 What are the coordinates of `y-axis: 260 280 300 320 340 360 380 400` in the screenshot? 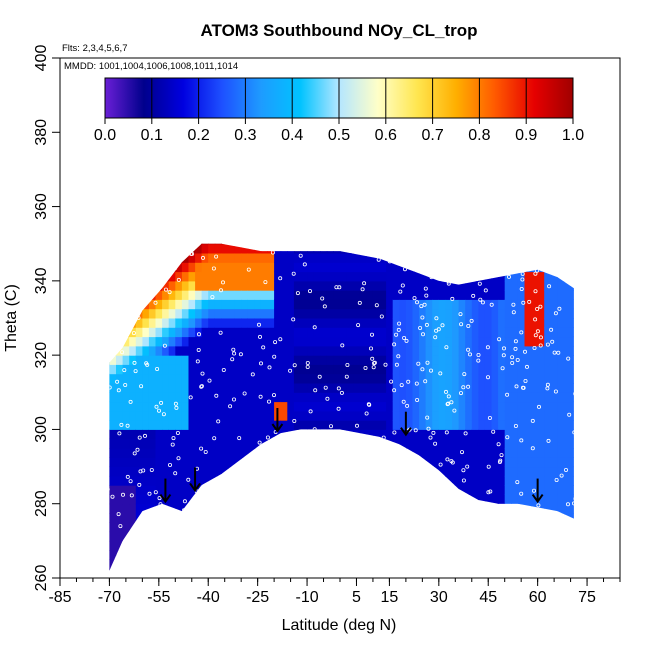 It's located at (46, 318).